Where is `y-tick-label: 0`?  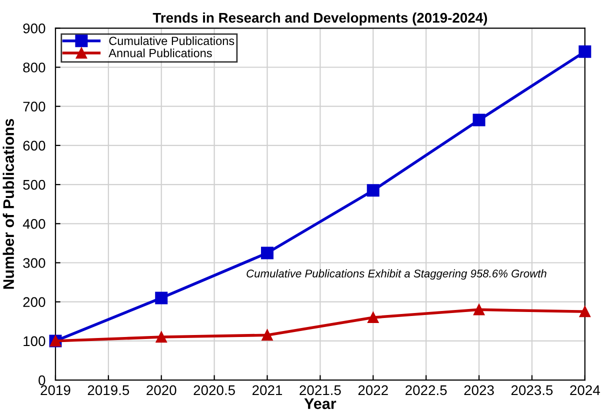 y-tick-label: 0 is located at coordinates (42, 380).